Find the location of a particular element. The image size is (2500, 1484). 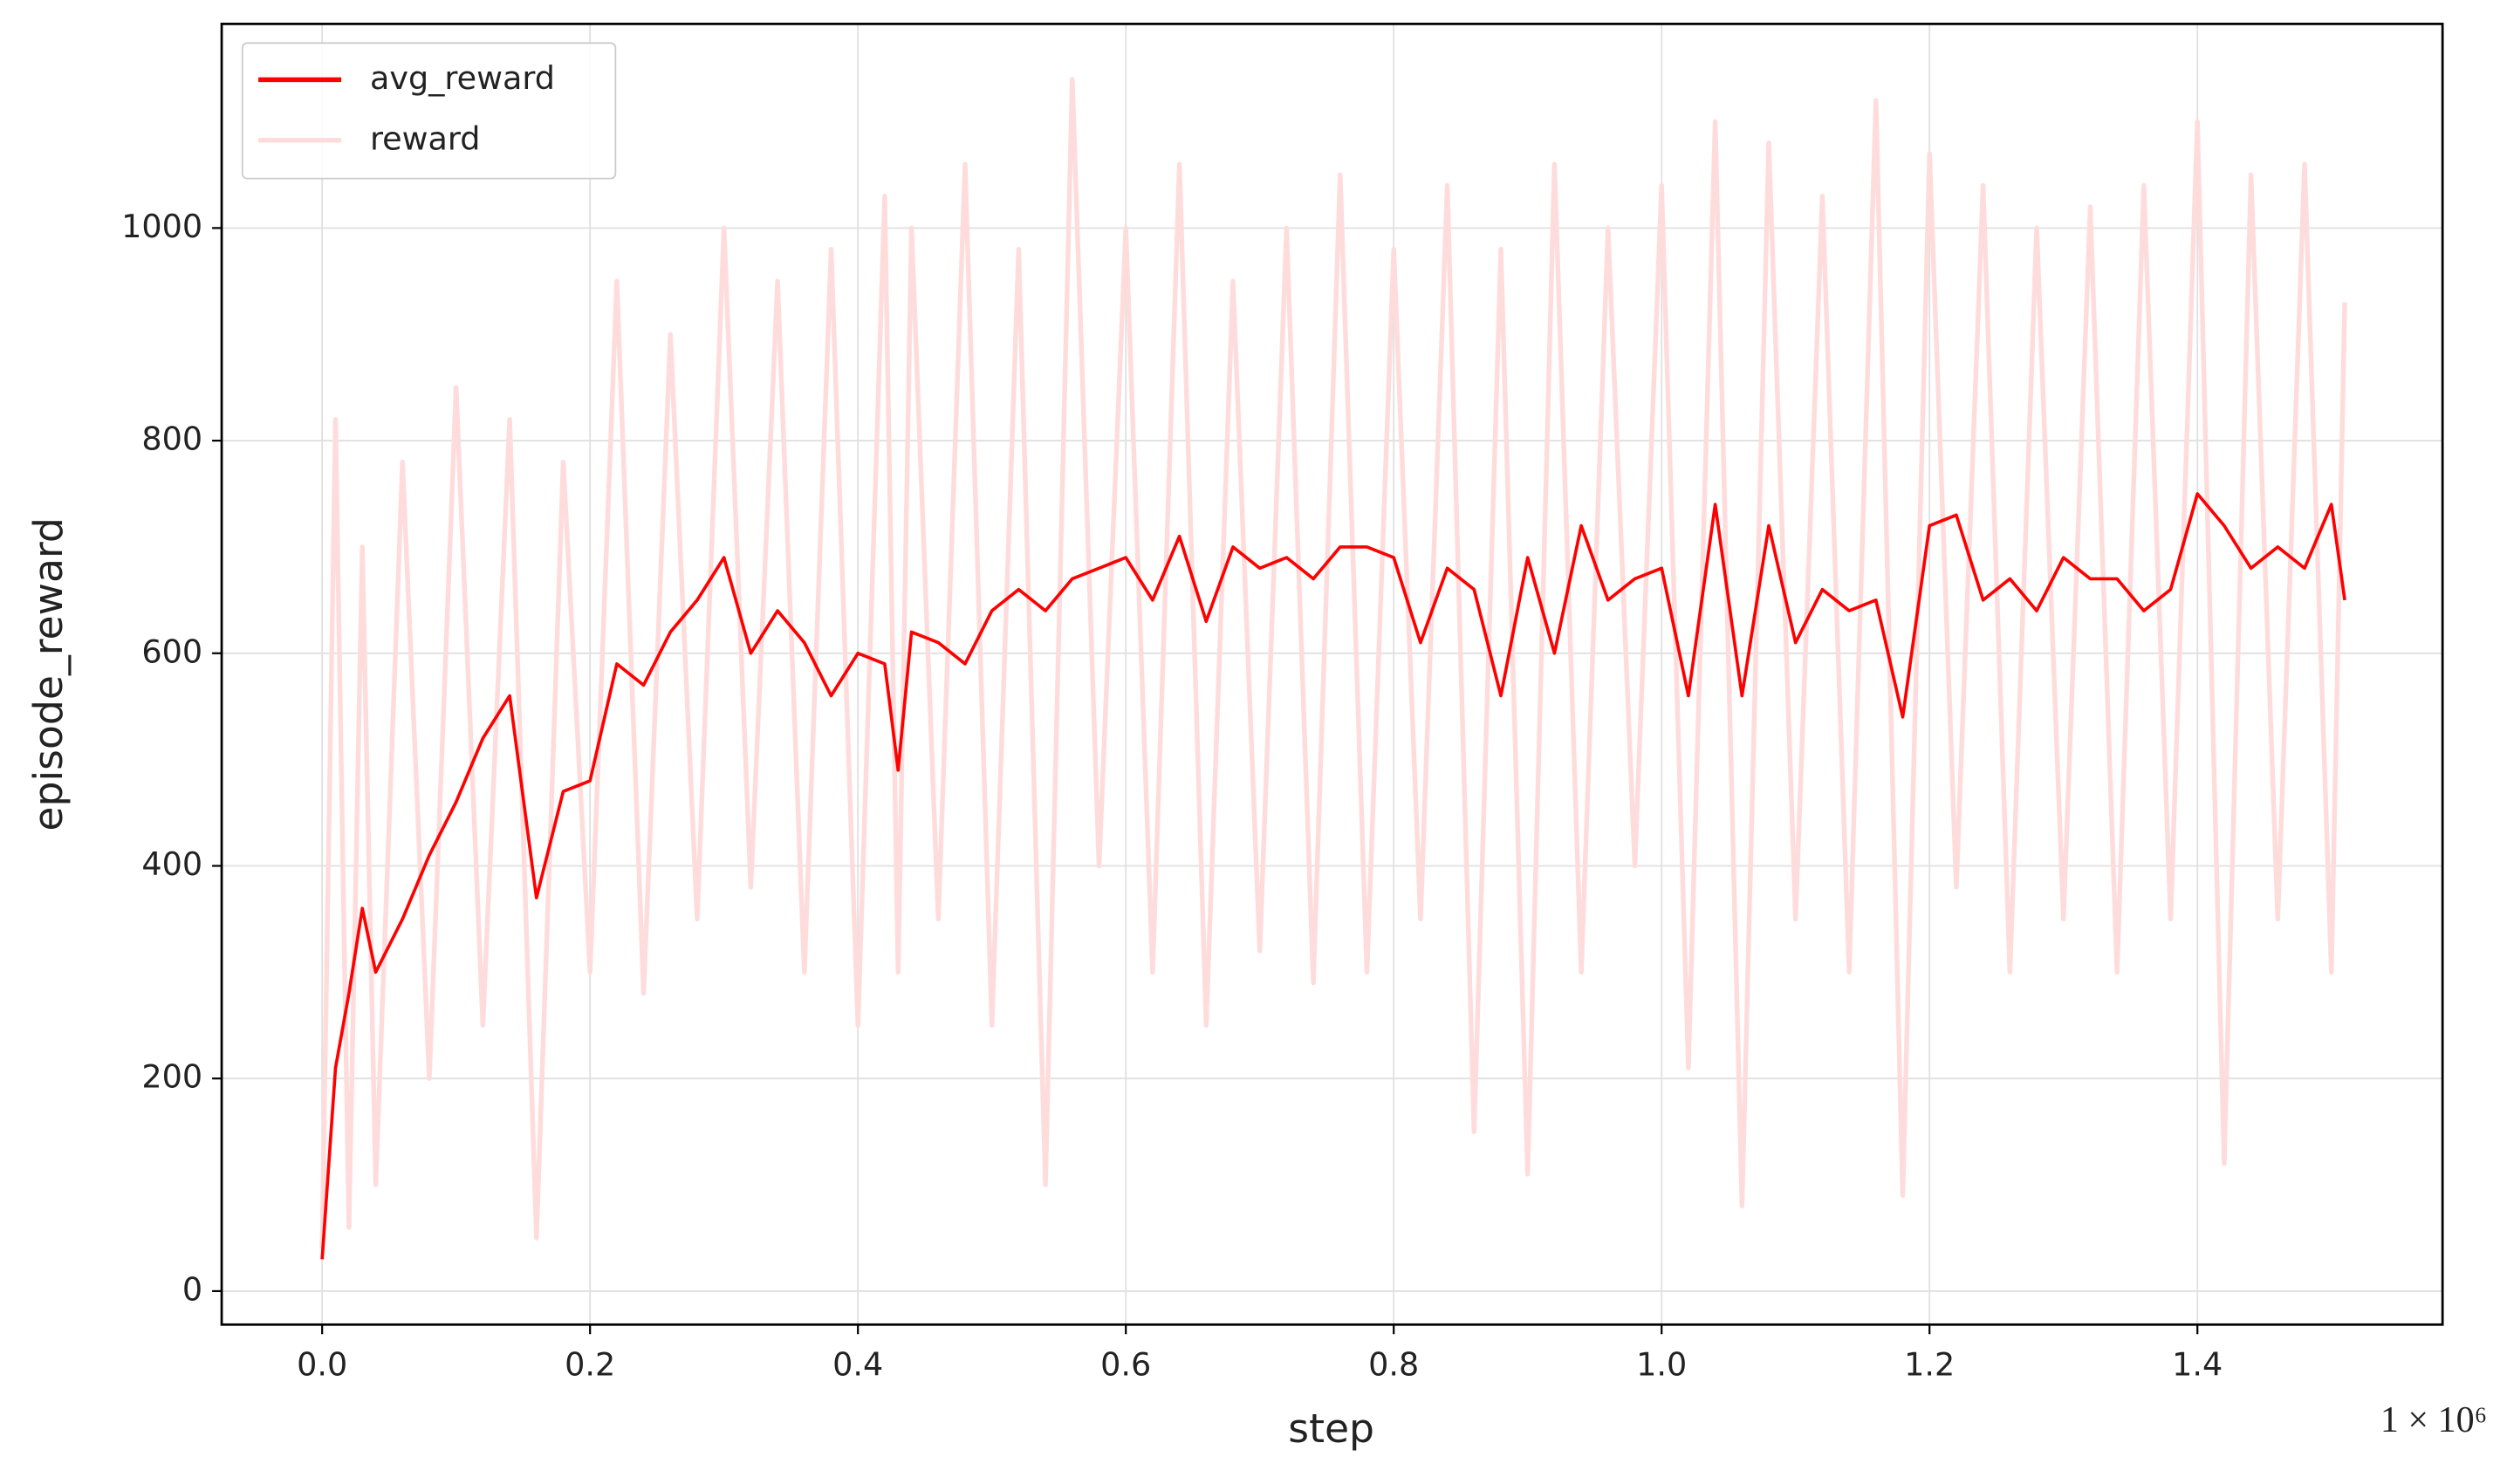

x-tick-label: 1.0 is located at coordinates (1661, 1364).